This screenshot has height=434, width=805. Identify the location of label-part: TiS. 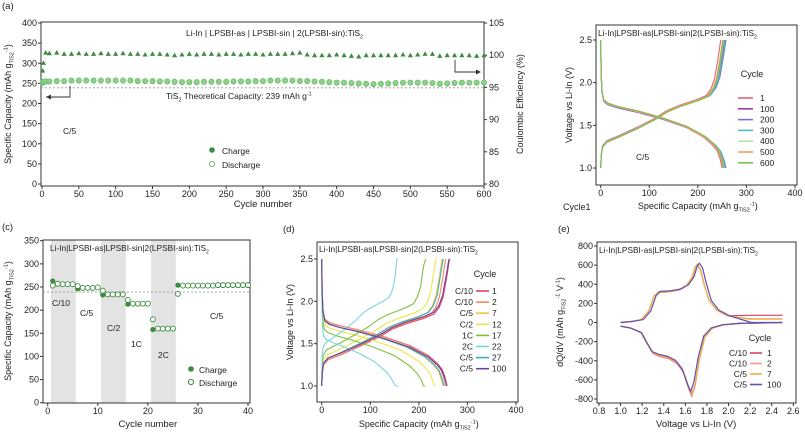
(172, 96).